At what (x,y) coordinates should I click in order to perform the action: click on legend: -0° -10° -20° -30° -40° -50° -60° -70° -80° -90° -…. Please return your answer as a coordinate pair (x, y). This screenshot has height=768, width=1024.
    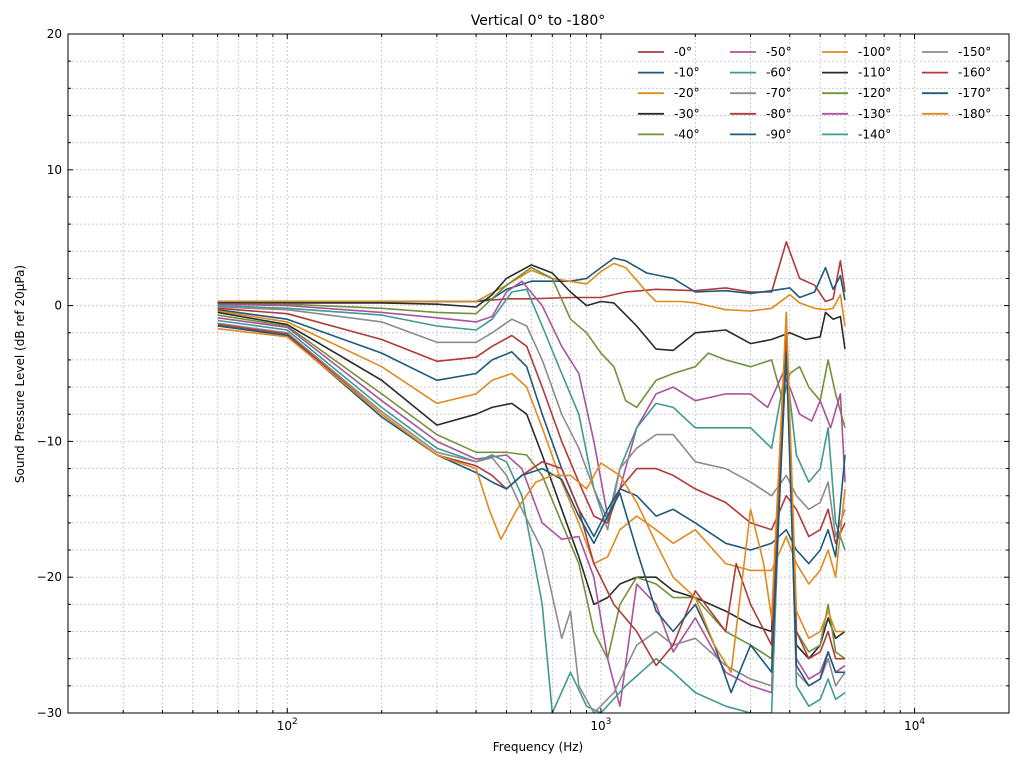
    Looking at the image, I should click on (814, 93).